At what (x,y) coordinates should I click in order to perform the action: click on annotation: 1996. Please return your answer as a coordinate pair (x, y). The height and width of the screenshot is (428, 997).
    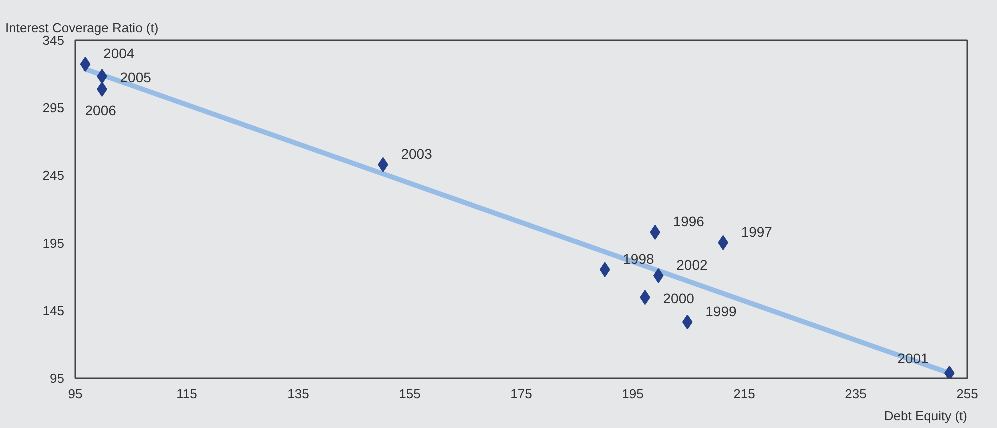
    Looking at the image, I should click on (689, 221).